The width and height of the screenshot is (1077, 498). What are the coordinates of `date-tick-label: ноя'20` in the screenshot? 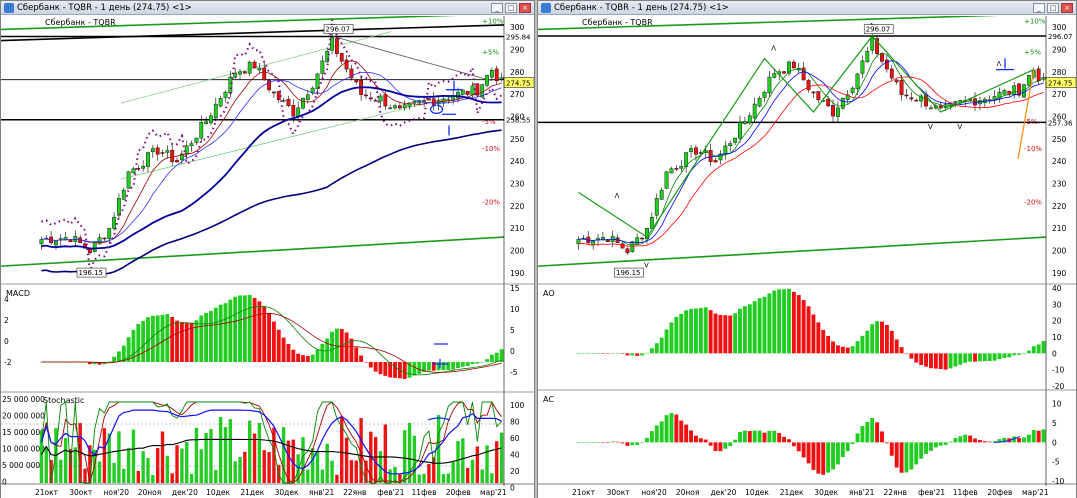 It's located at (654, 492).